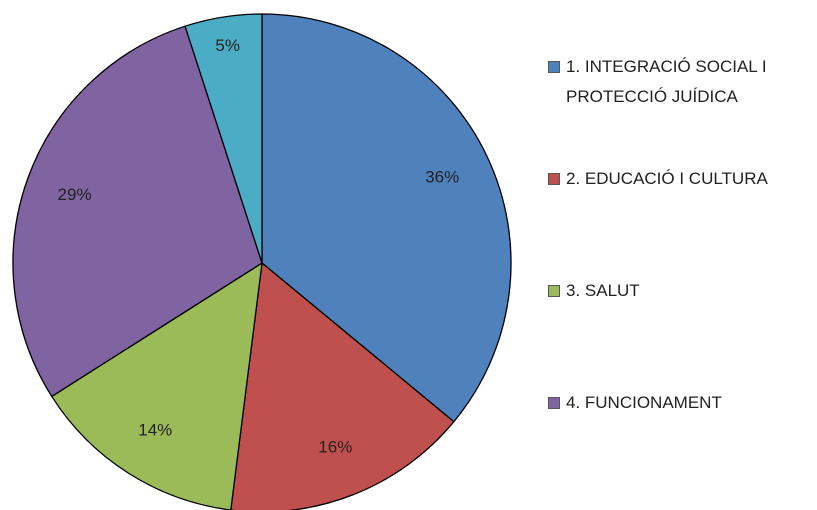 The width and height of the screenshot is (817, 510). Describe the element at coordinates (227, 45) in the screenshot. I see `data-label: 5%` at that location.